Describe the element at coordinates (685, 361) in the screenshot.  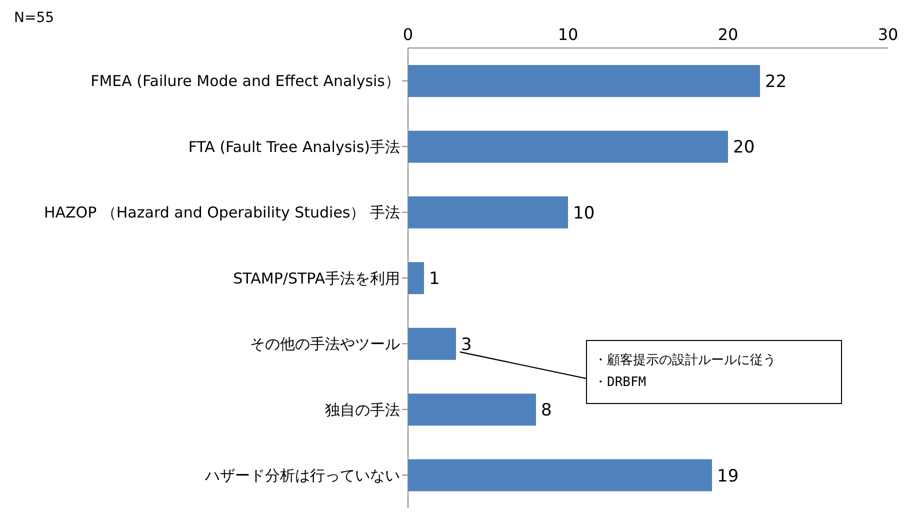
I see `annotation: ・顧客提示の設計ルールに従う` at that location.